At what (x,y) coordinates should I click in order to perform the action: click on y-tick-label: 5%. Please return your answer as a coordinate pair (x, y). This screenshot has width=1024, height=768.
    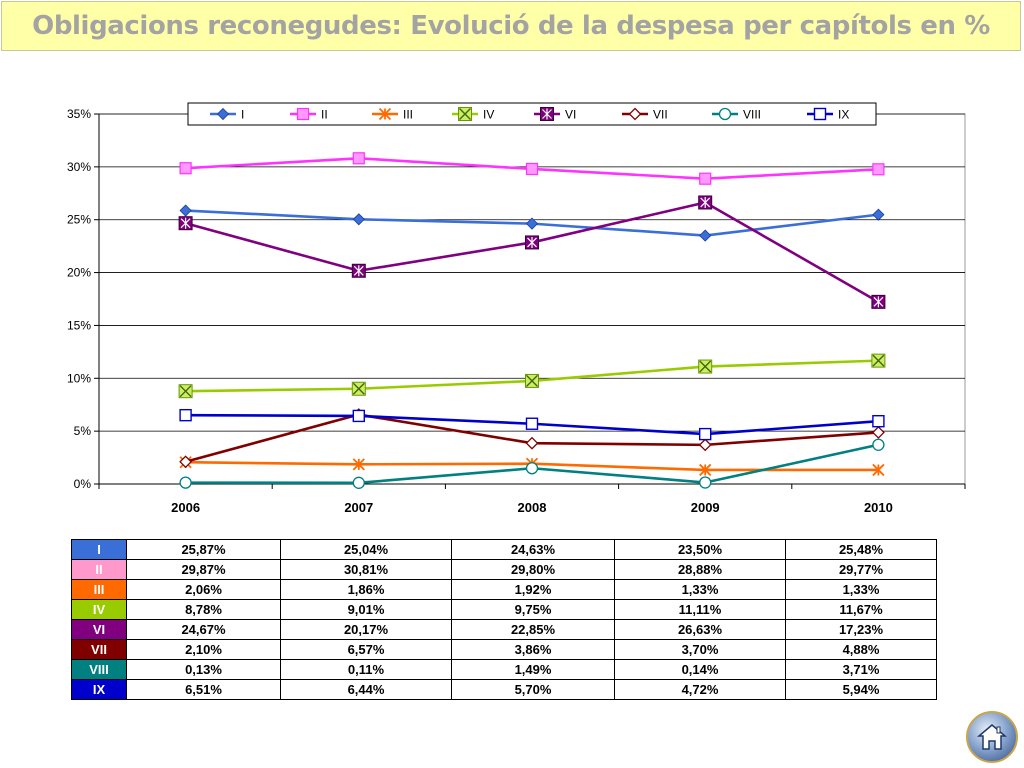
    Looking at the image, I should click on (83, 431).